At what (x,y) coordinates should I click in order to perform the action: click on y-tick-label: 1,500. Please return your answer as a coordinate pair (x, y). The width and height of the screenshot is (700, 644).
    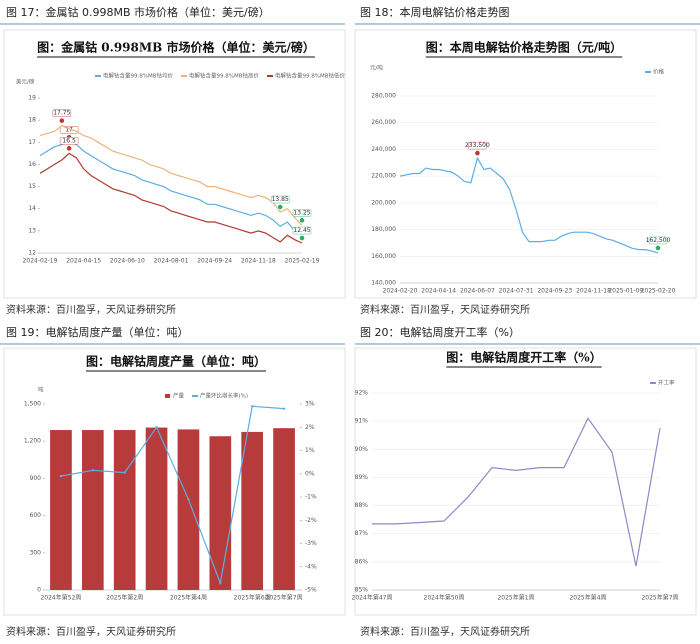
    Looking at the image, I should click on (32, 404).